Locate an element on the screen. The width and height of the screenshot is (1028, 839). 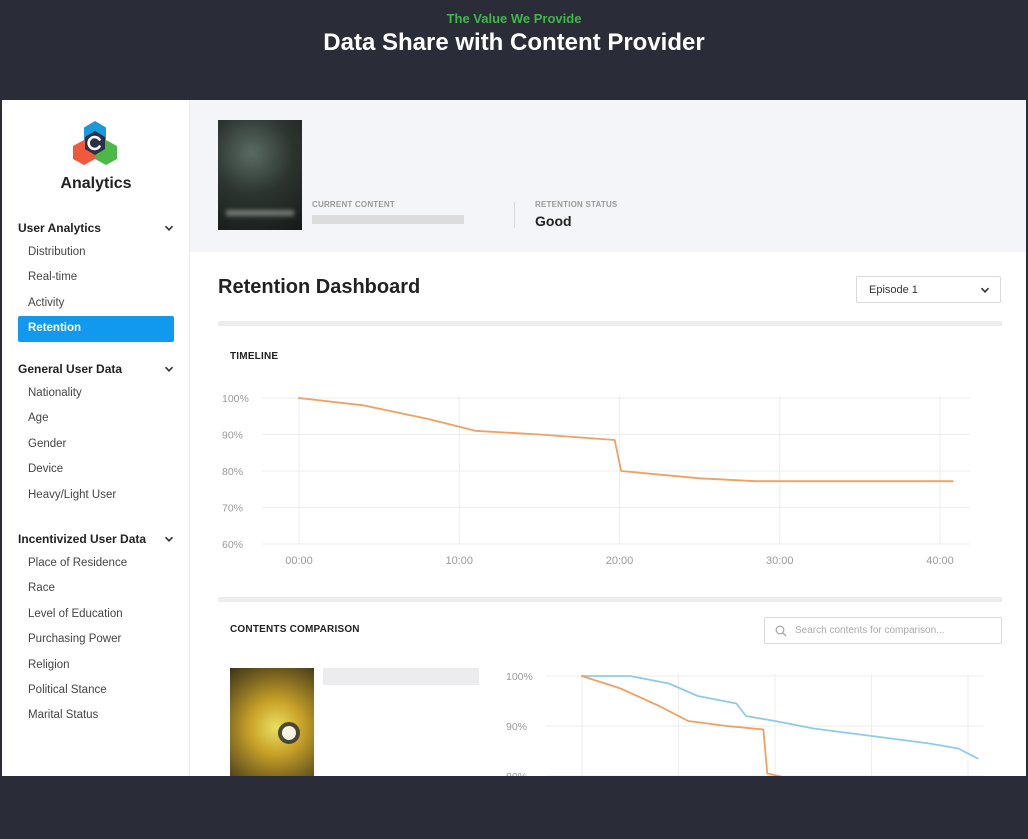
x-tick-label: 00:00 is located at coordinates (299, 561).